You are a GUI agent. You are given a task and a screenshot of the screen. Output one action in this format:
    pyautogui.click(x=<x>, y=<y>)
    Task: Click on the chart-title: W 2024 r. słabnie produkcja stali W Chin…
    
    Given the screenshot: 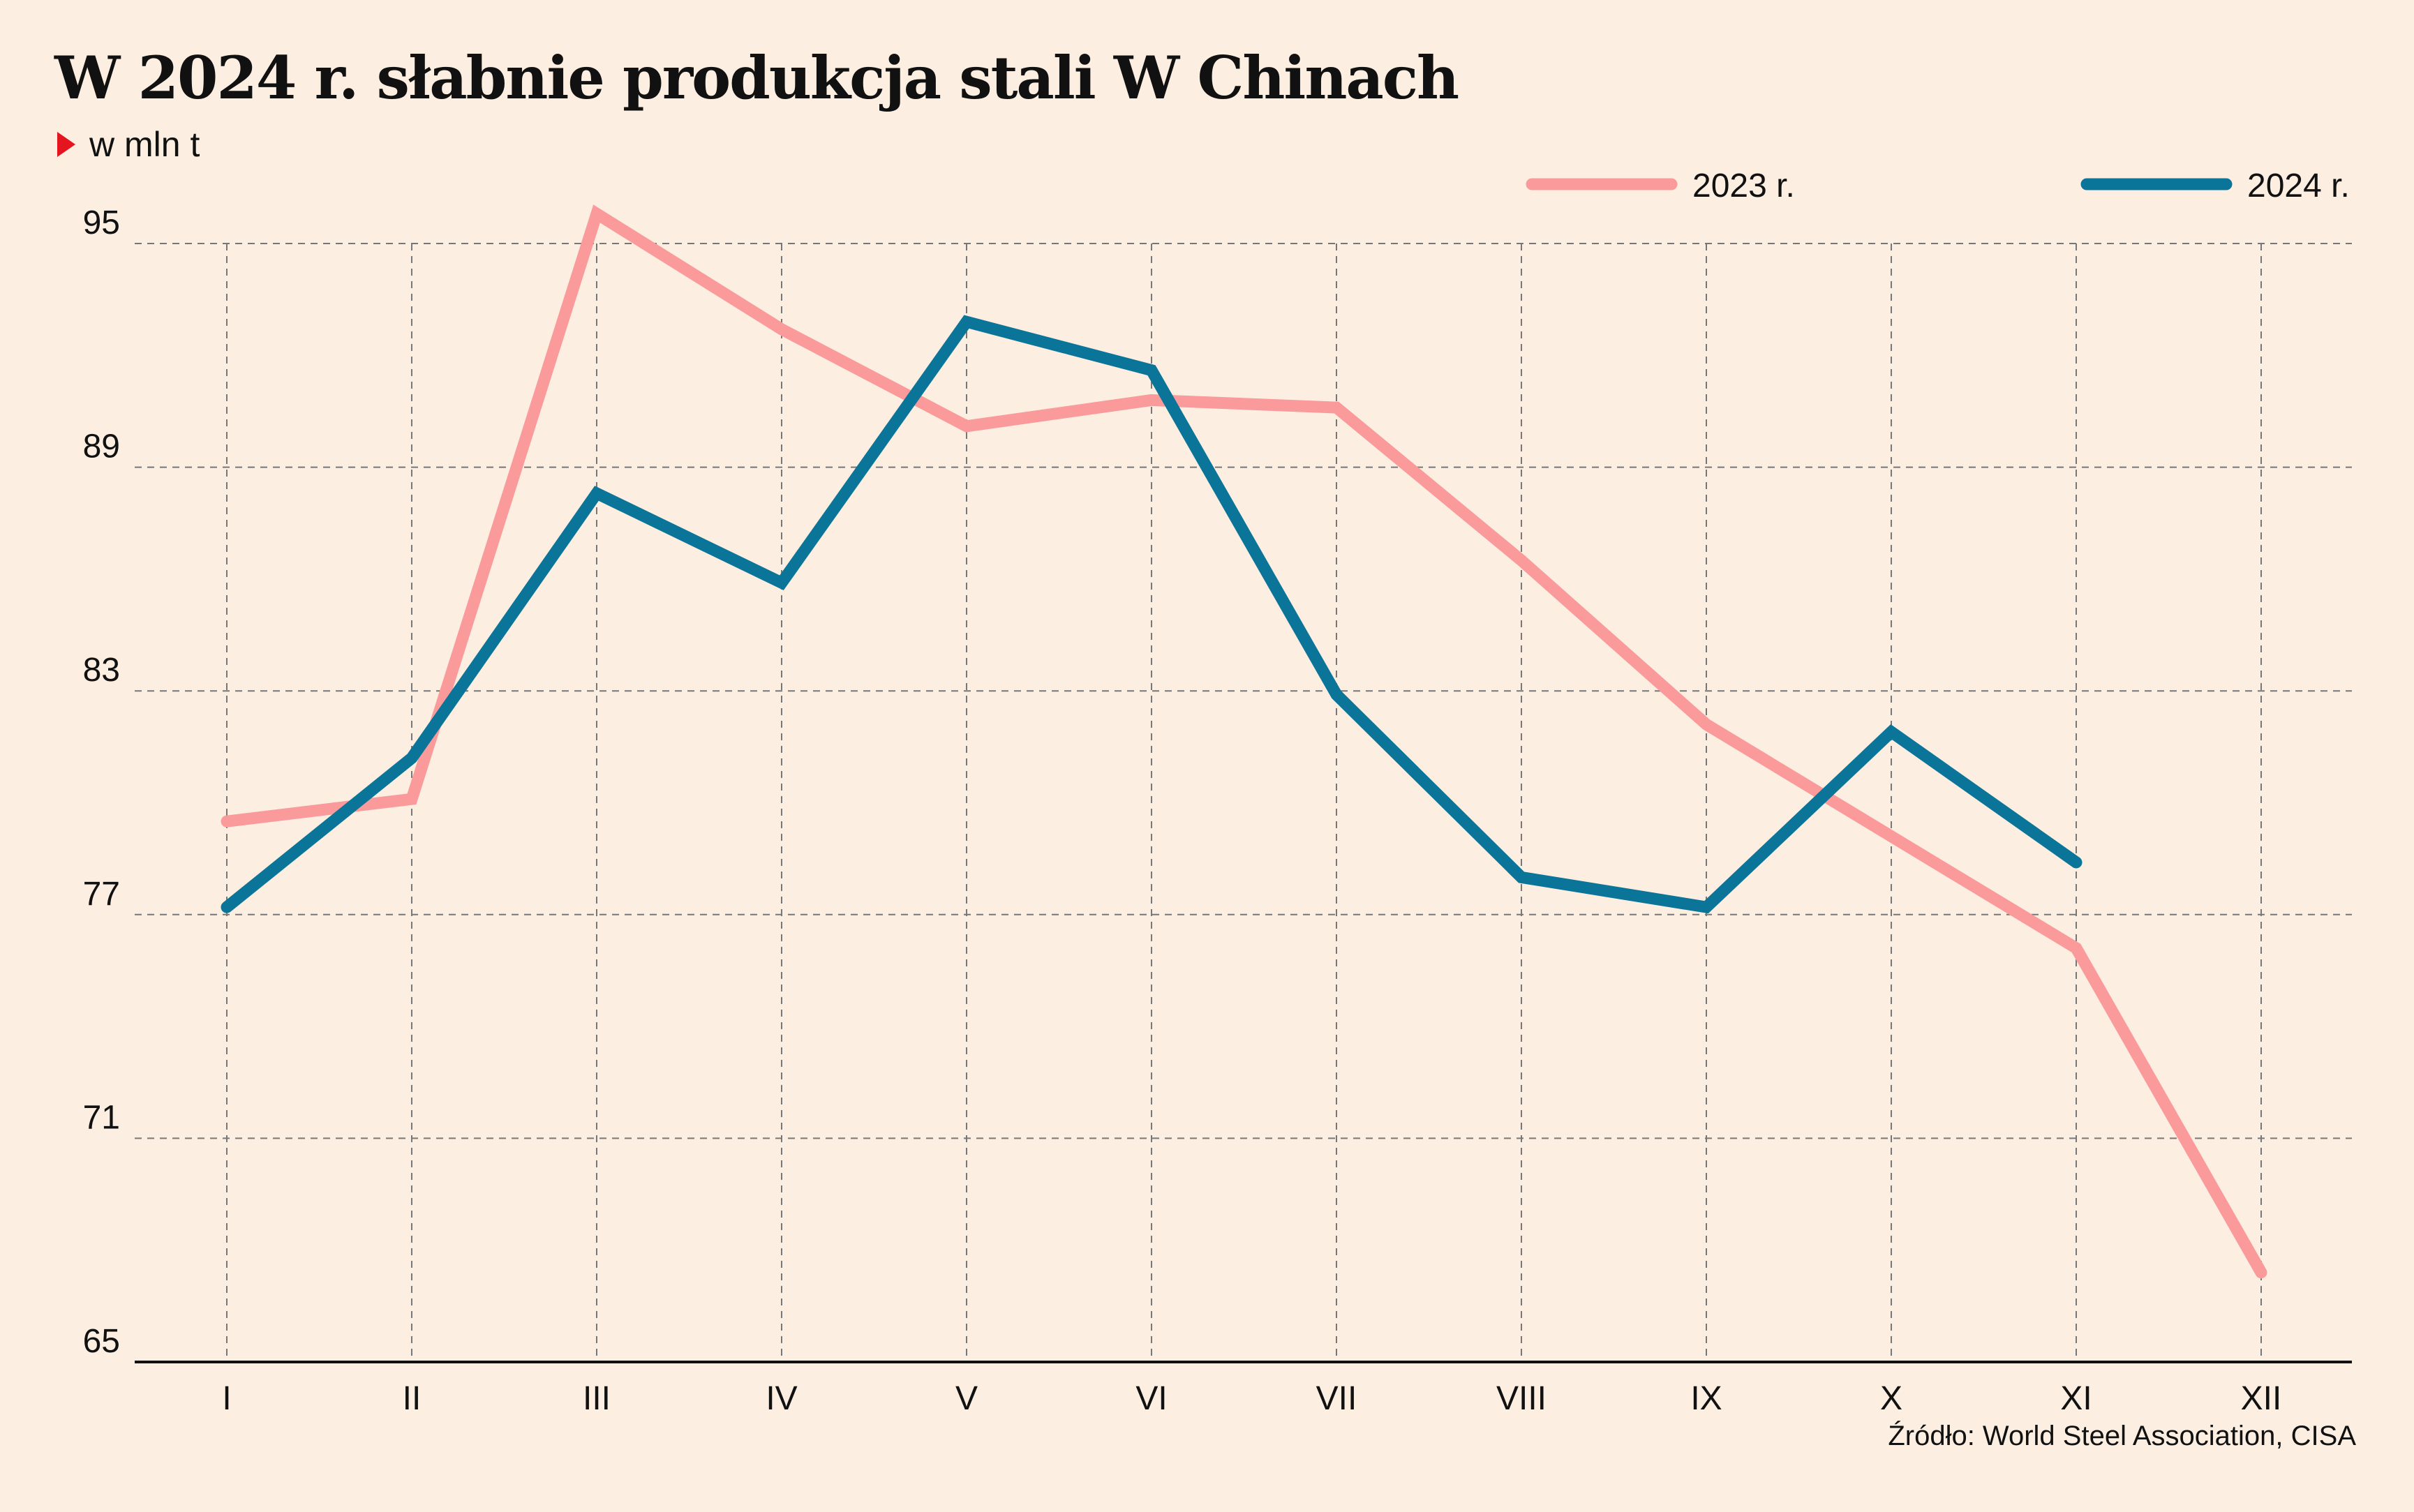 What is the action you would take?
    pyautogui.click(x=757, y=77)
    